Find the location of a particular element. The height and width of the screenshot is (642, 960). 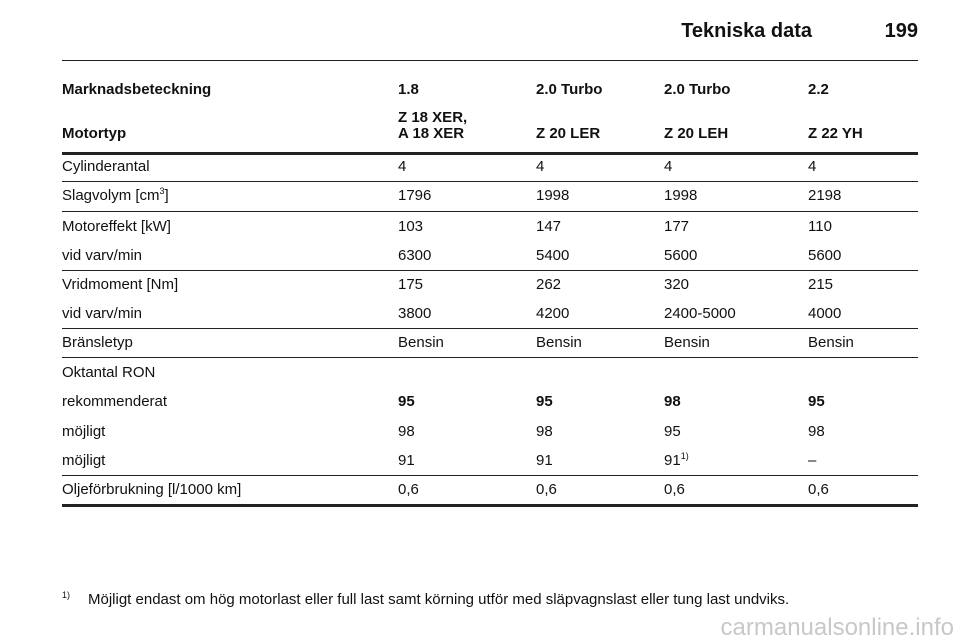

cell: Cylinderantal is located at coordinates (106, 166).